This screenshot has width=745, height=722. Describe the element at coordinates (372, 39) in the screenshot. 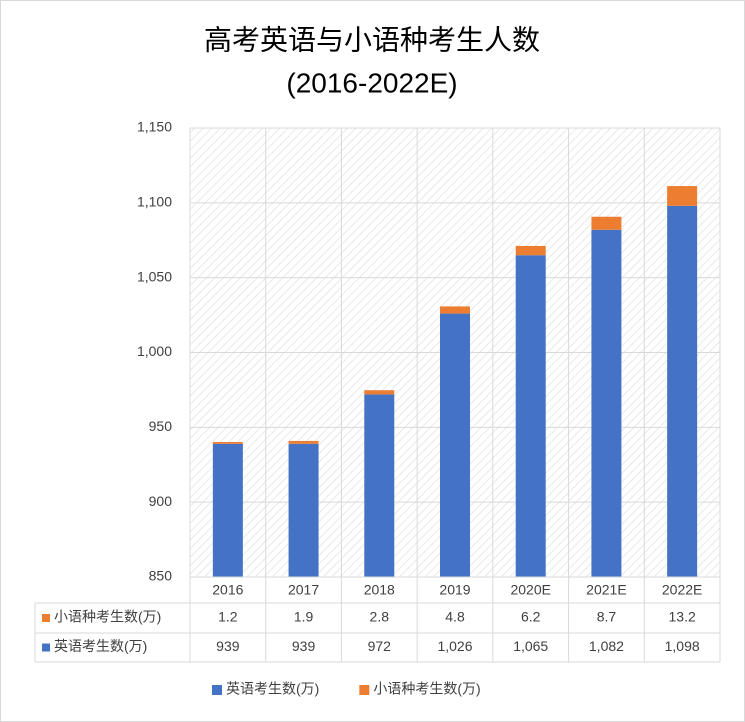

I see `chart-title: 高考英语与小语种考生人数` at that location.